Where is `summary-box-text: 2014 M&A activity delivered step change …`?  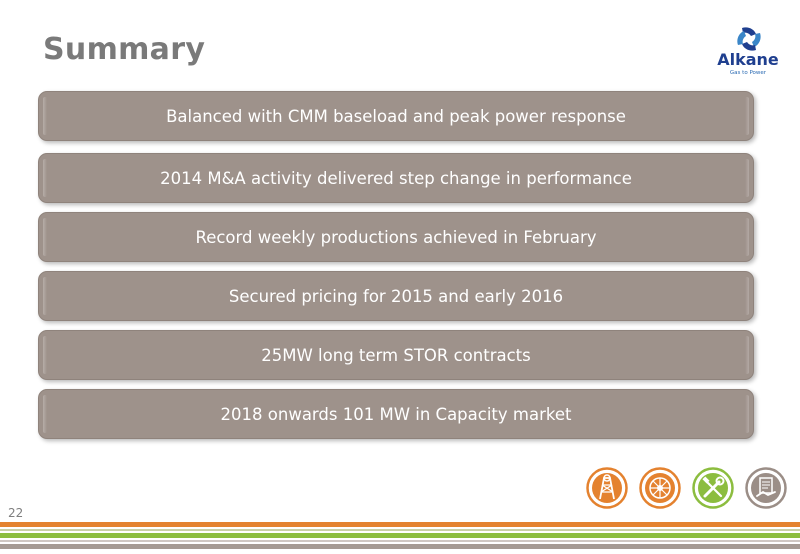 summary-box-text: 2014 M&A activity delivered step change … is located at coordinates (396, 178).